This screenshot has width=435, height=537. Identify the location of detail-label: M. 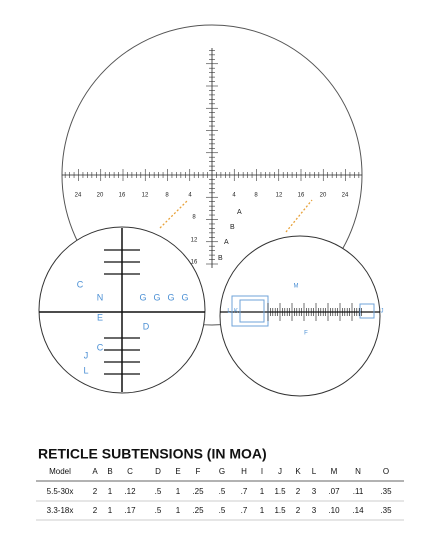
(296, 287).